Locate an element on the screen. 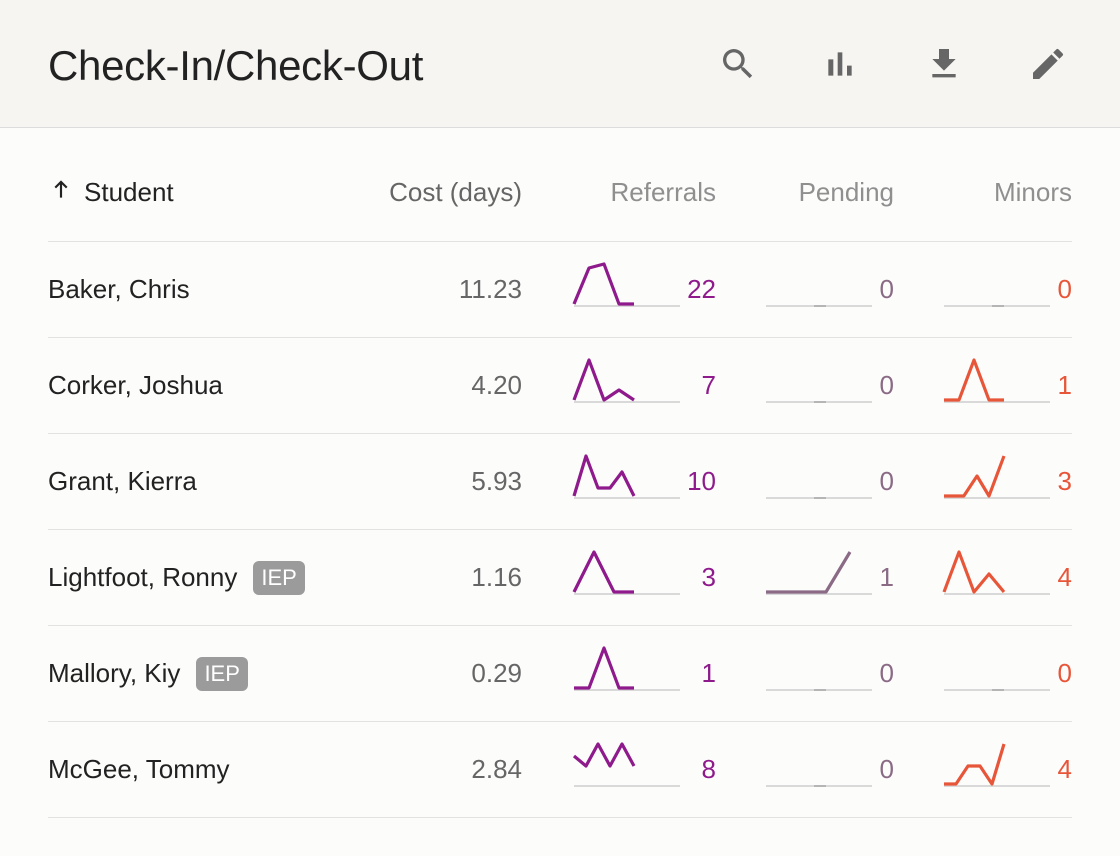 This screenshot has height=856, width=1120. student-cell: Mallory, Kiy IEP is located at coordinates (198, 673).